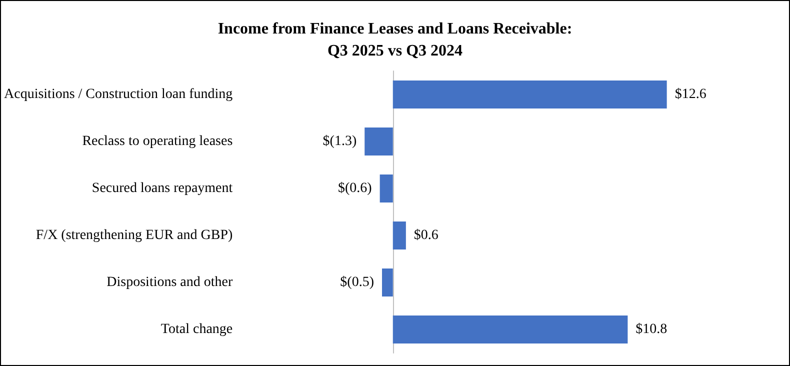 The height and width of the screenshot is (366, 790). I want to click on data-label: $(0.5), so click(357, 282).